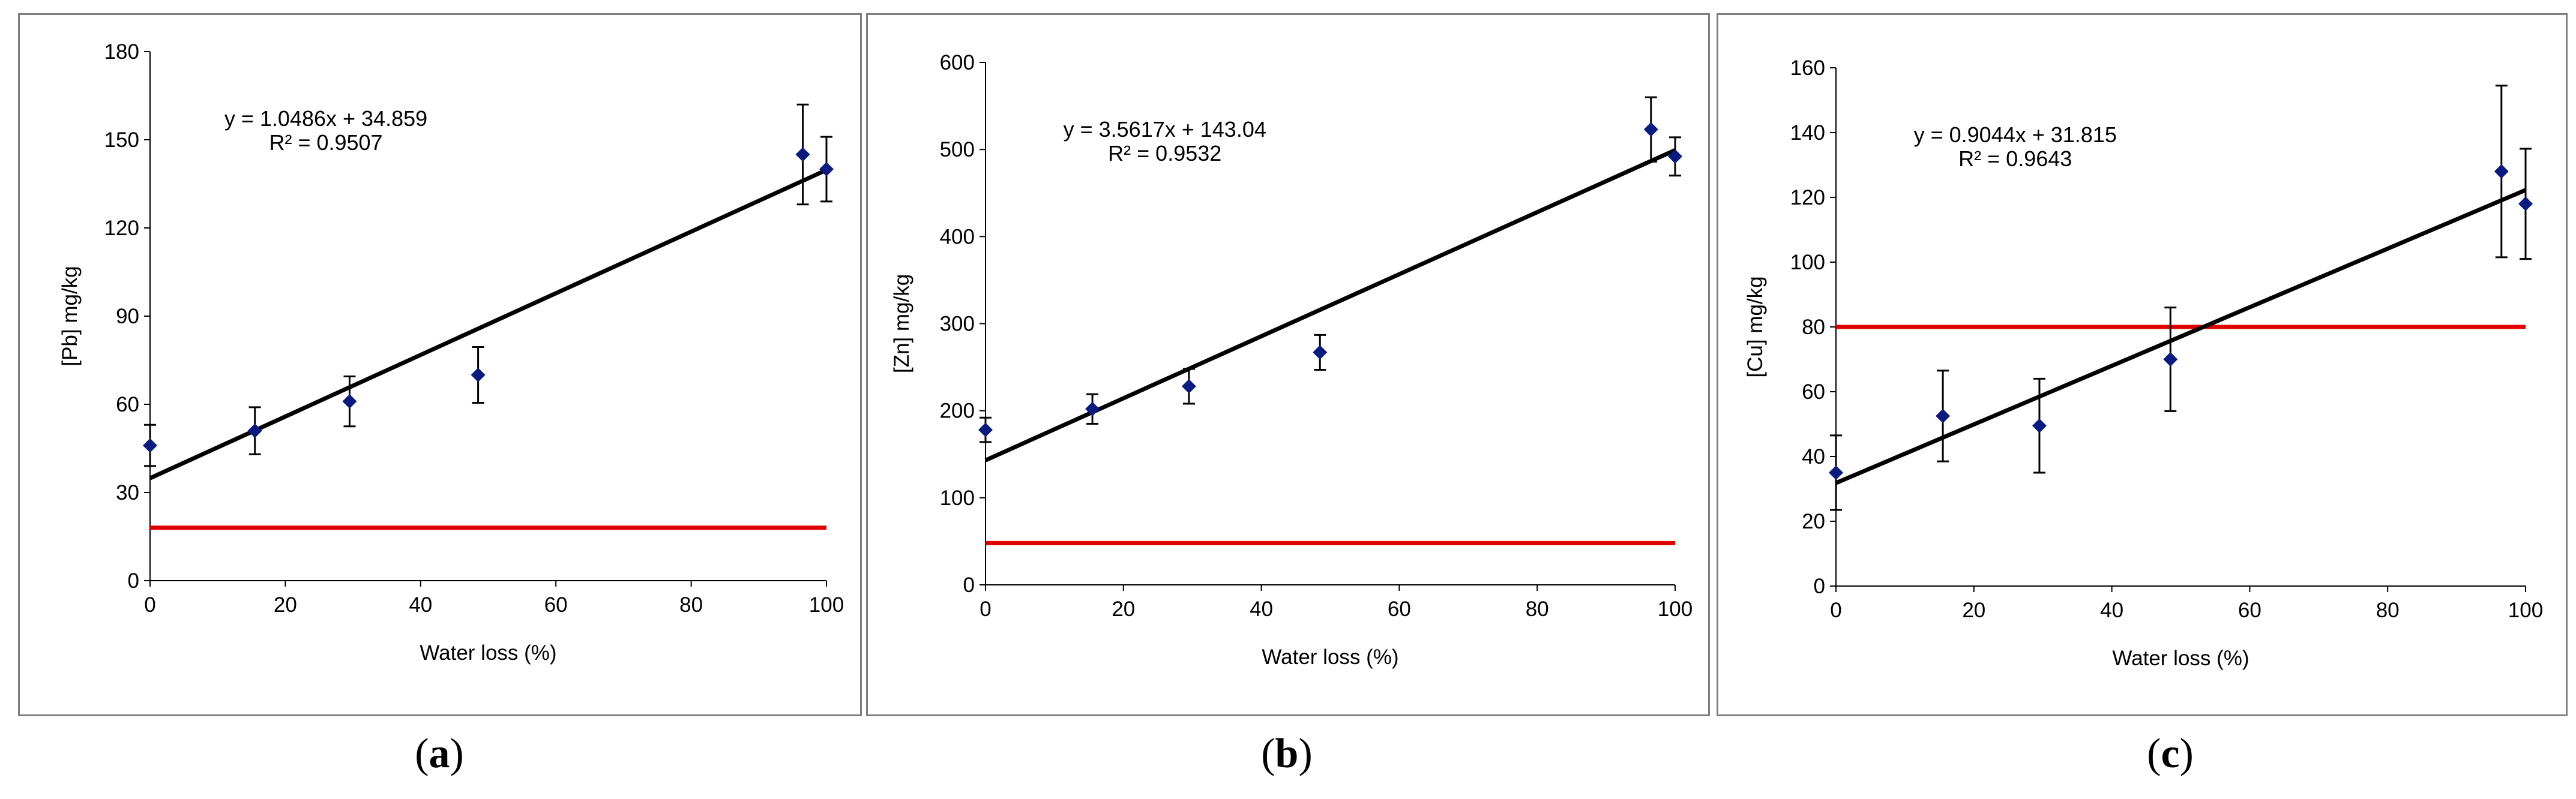 Image resolution: width=2576 pixels, height=799 pixels. What do you see at coordinates (2525, 610) in the screenshot?
I see `chart-c-x-tick-label: 100` at bounding box center [2525, 610].